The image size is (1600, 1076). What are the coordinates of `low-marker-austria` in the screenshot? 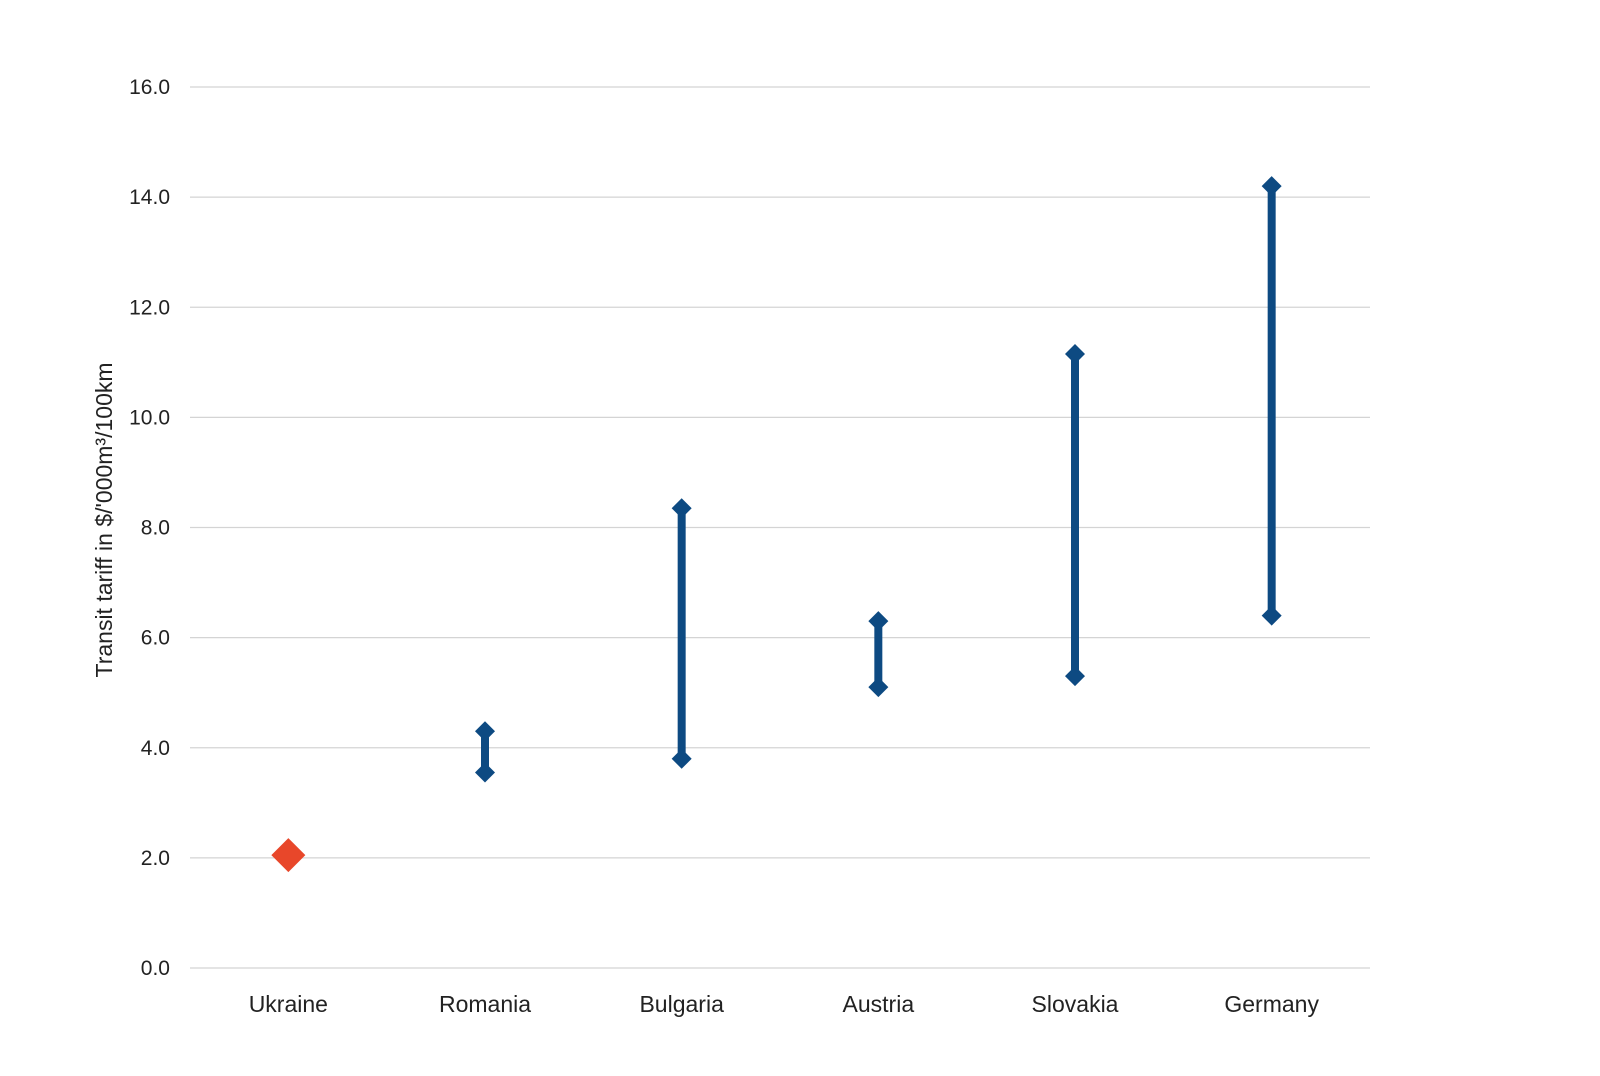 It's located at (878, 687).